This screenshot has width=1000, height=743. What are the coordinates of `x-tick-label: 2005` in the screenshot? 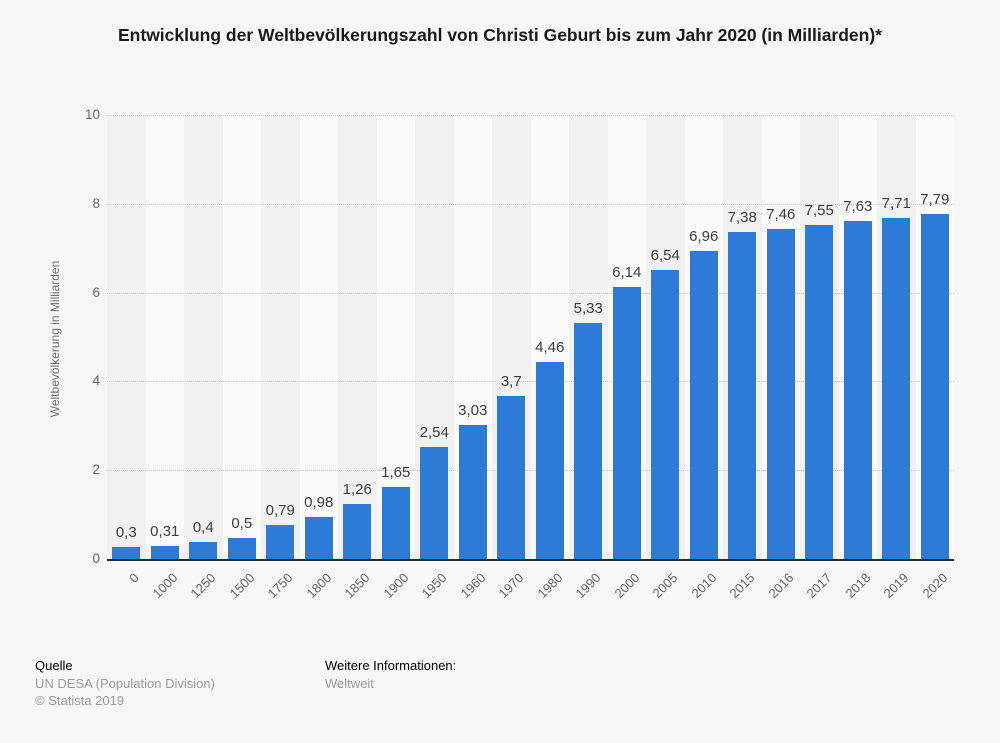 It's located at (665, 586).